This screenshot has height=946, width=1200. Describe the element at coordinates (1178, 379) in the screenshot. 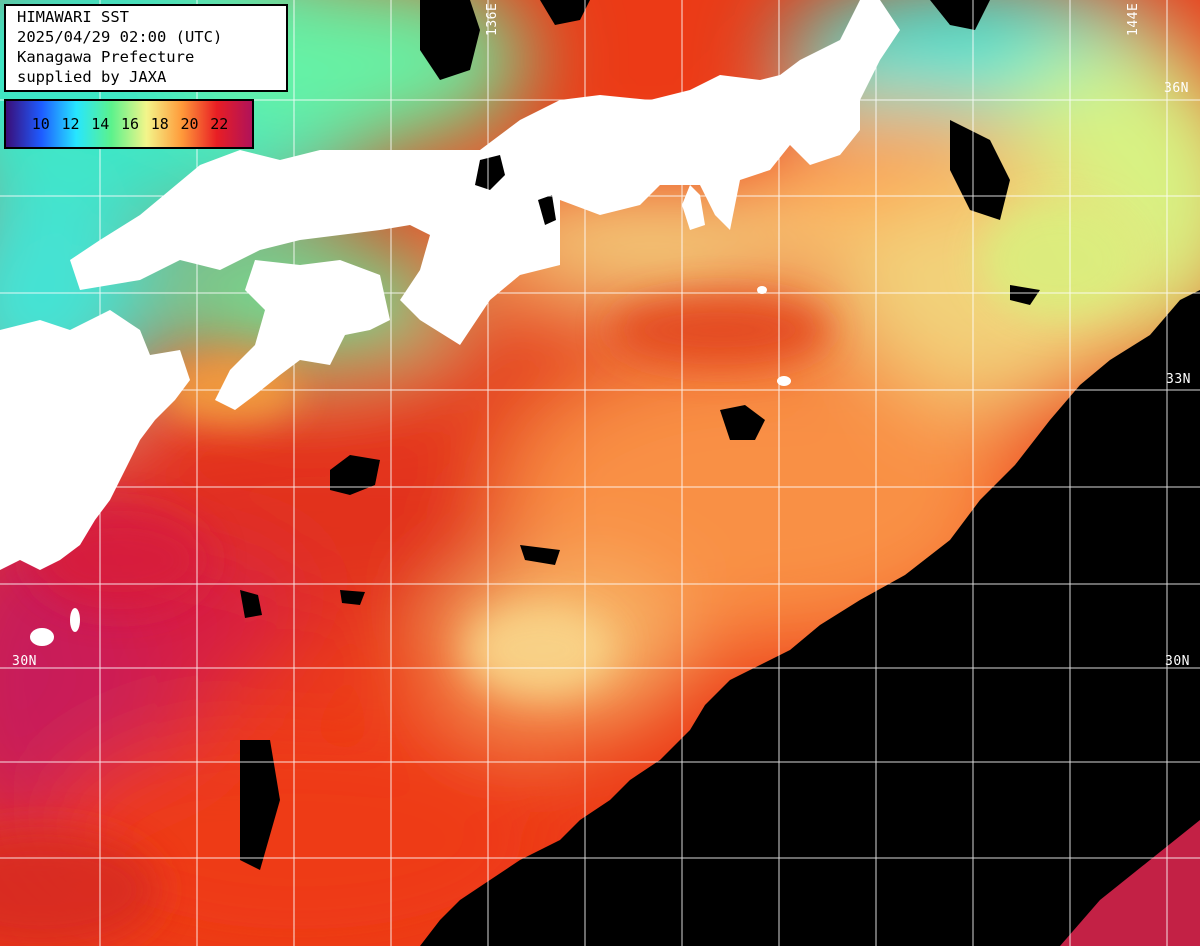

I see `lat-label-33n: 33N` at that location.